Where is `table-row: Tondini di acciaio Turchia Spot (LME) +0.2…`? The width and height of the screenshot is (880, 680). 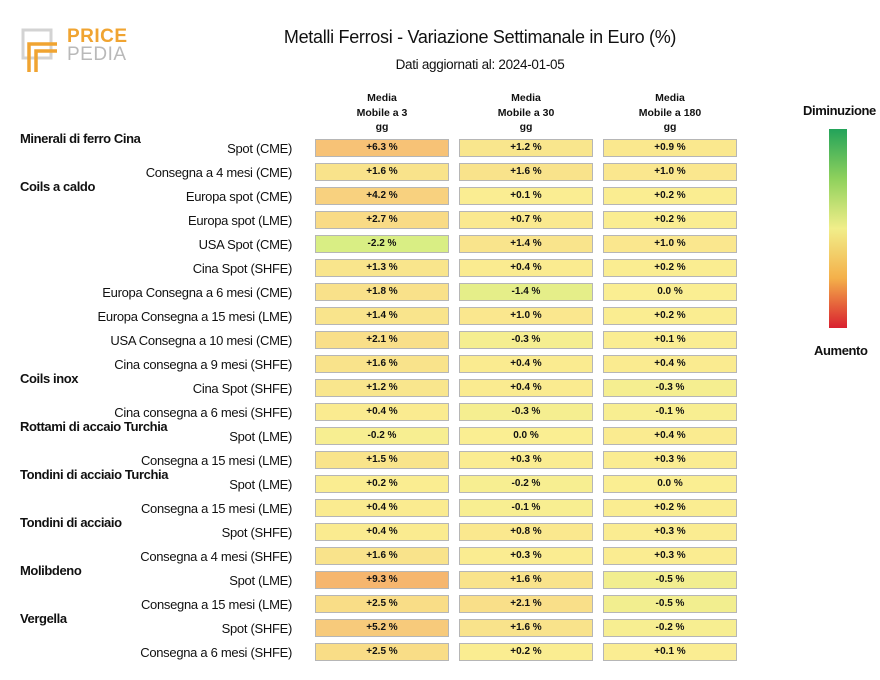
table-row: Tondini di acciaio Turchia Spot (LME) +0.2… is located at coordinates (440, 481).